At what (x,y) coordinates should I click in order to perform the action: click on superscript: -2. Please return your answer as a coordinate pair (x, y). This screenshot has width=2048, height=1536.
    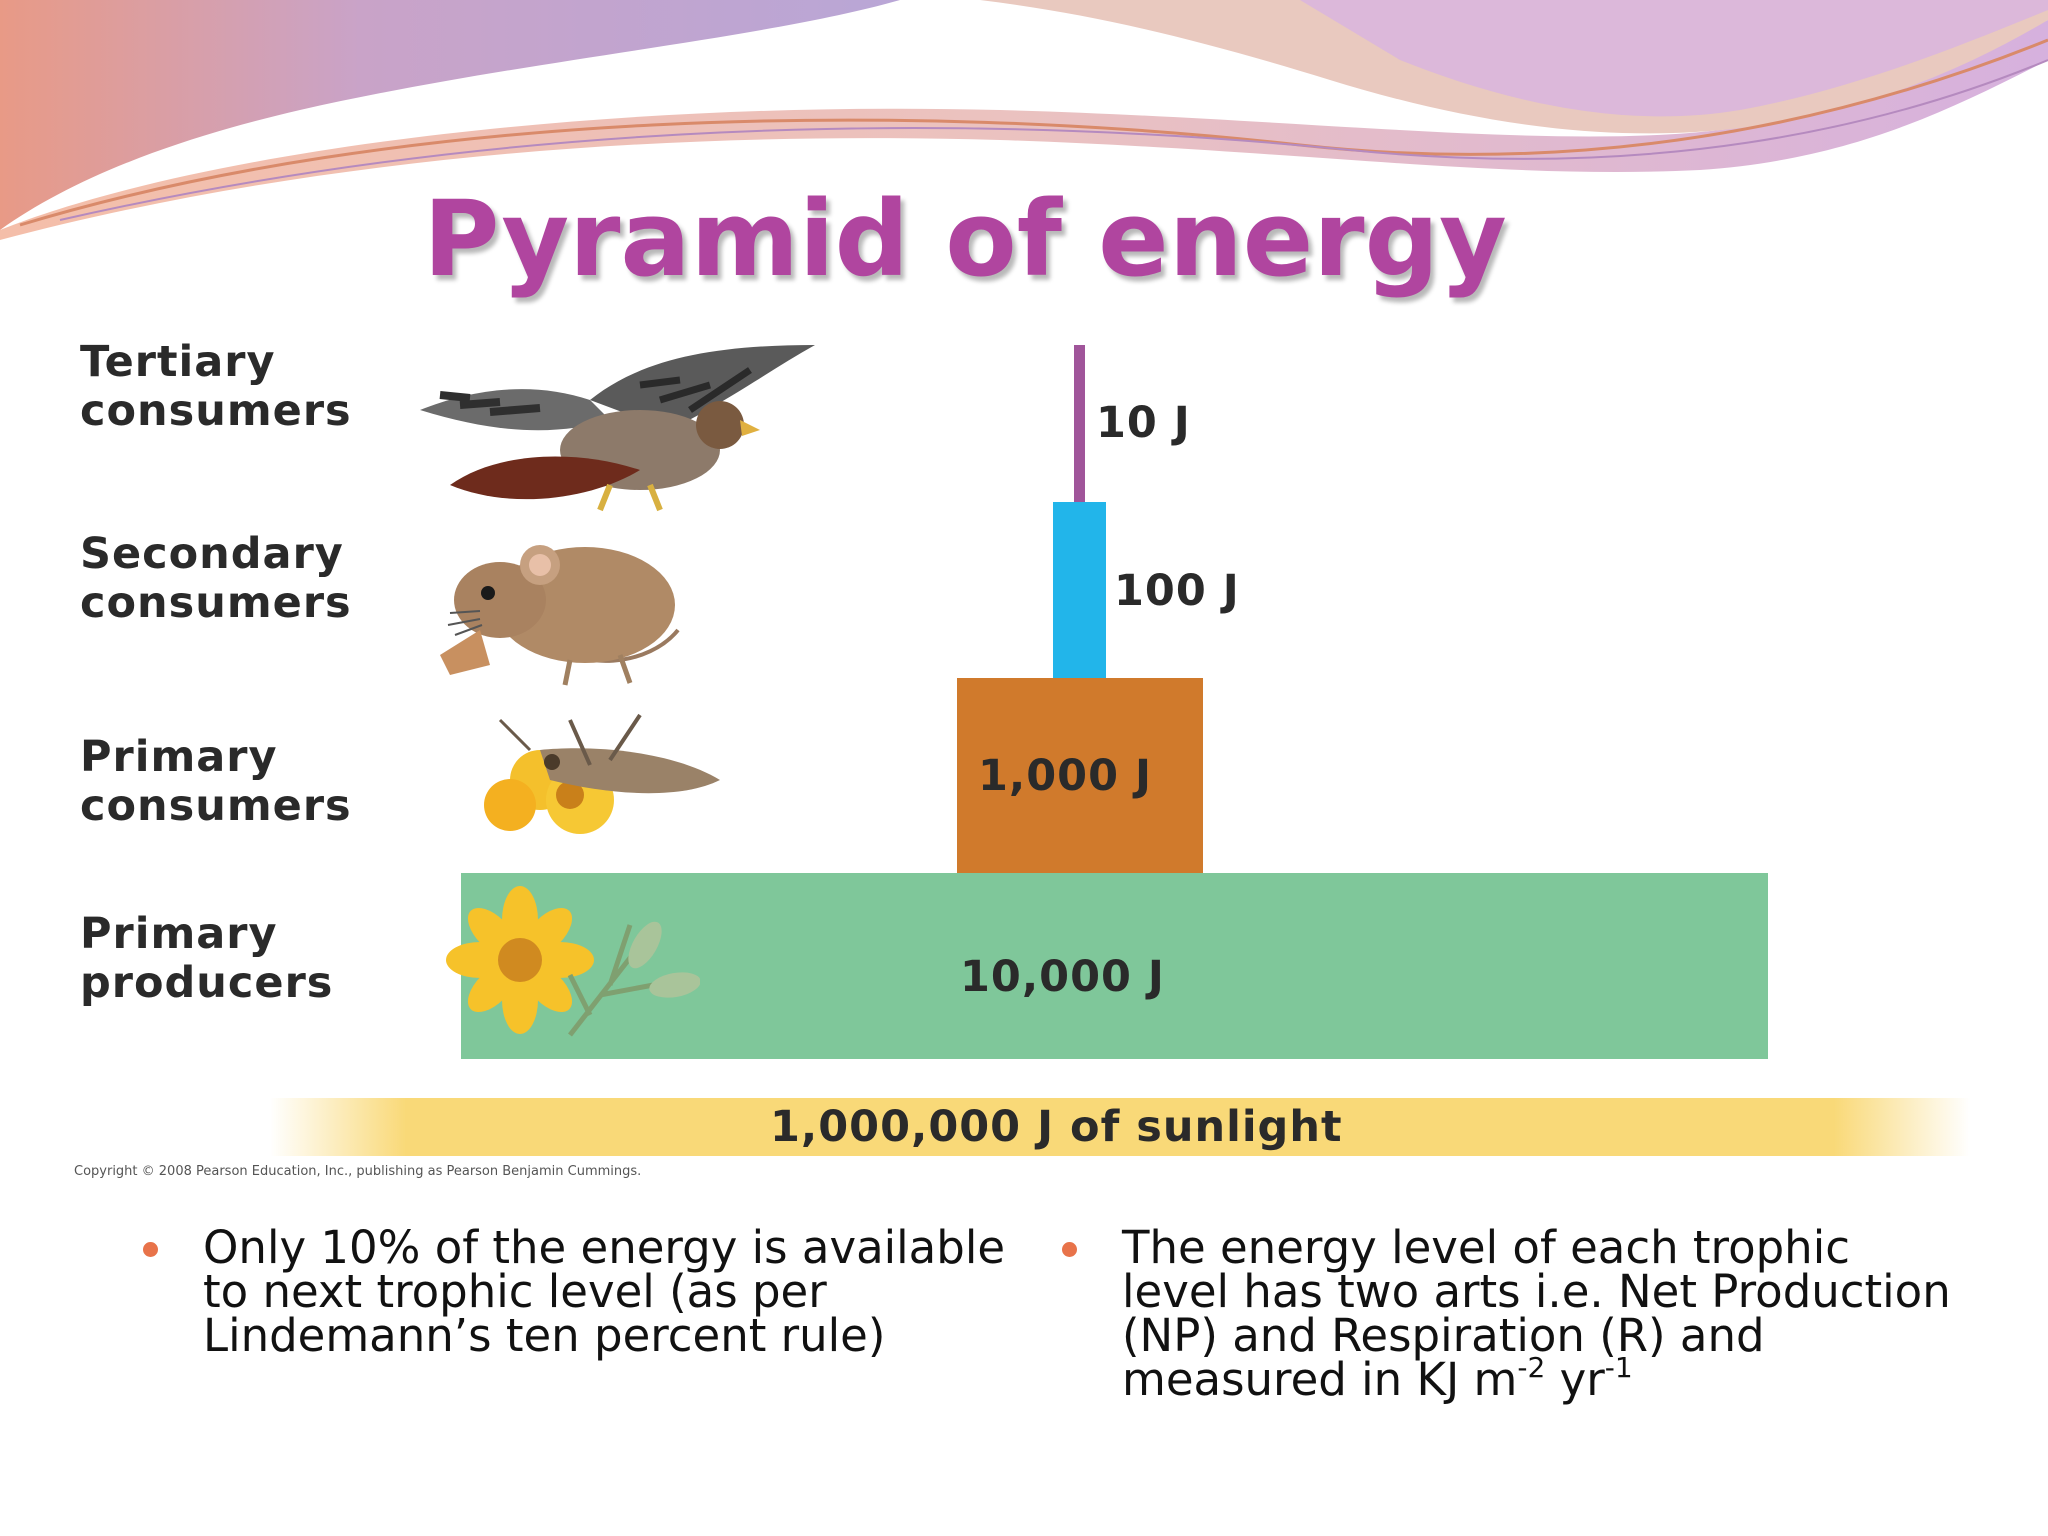
    Looking at the image, I should click on (1531, 1367).